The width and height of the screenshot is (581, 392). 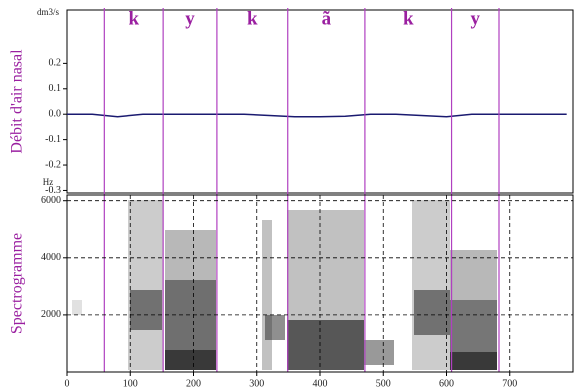 I want to click on y-axis-label: Spectrogramme, so click(x=17, y=283).